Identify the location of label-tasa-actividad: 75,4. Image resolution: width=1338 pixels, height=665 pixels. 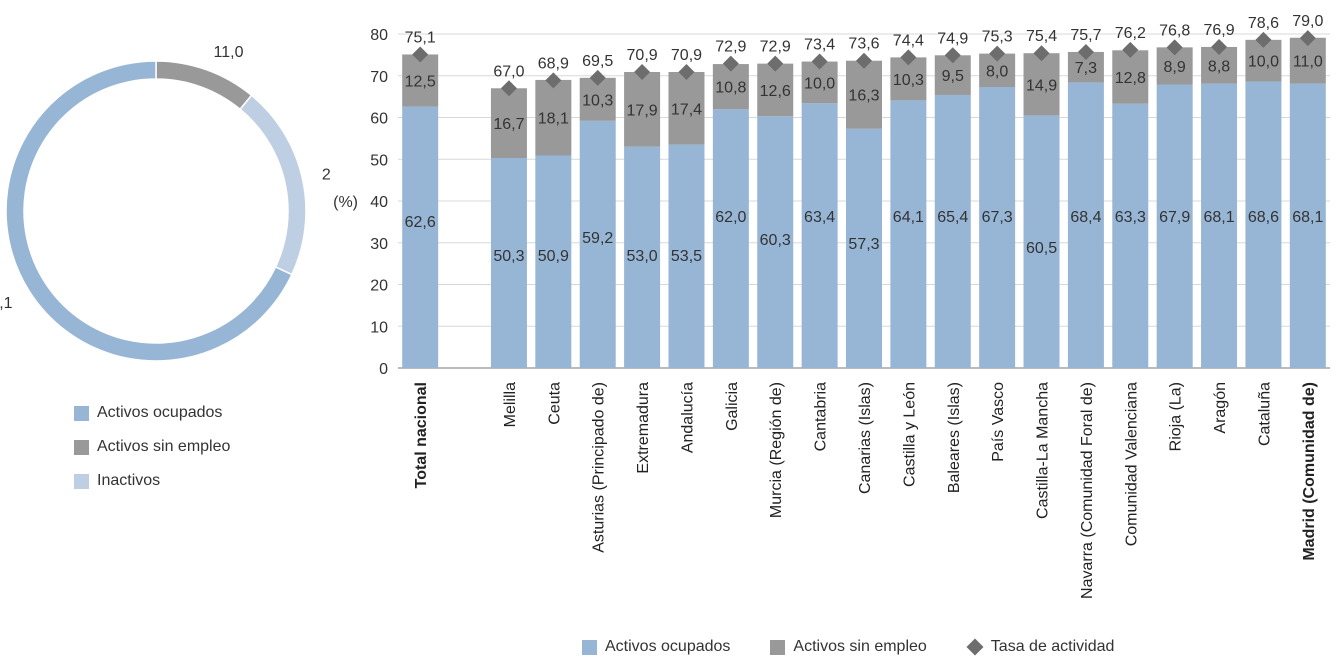
(1041, 36).